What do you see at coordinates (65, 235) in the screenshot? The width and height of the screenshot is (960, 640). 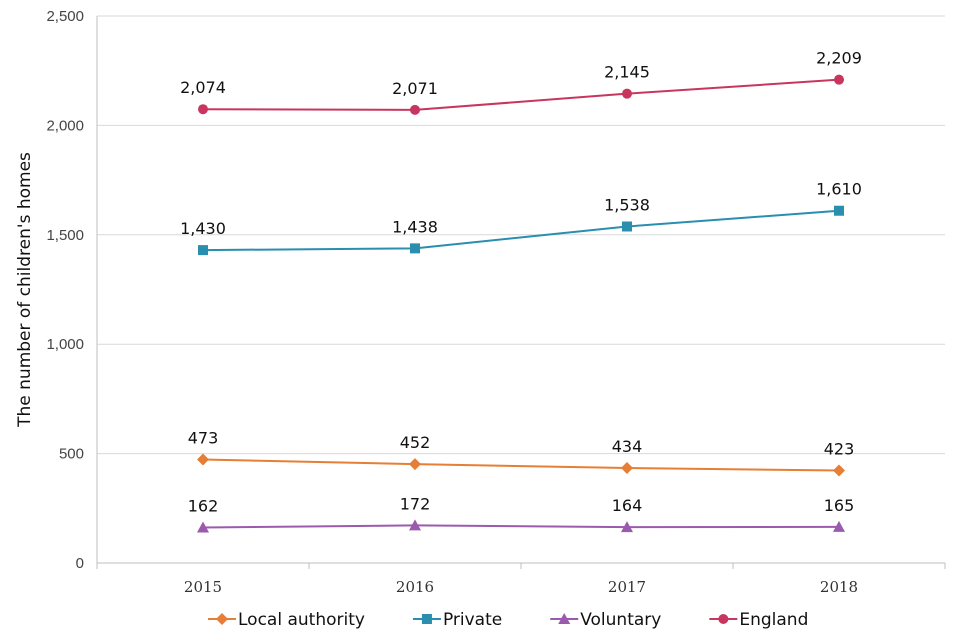 I see `y-tick-label: 1,500` at bounding box center [65, 235].